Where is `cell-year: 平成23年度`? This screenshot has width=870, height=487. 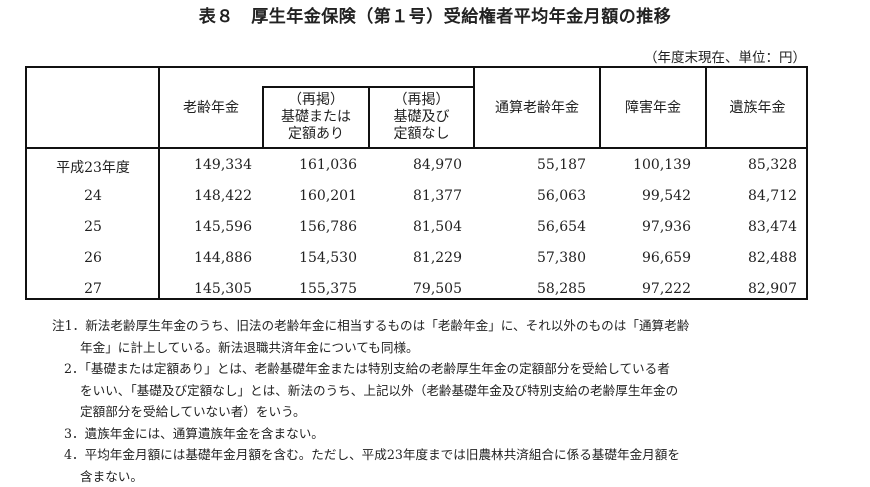 cell-year: 平成23年度 is located at coordinates (93, 167).